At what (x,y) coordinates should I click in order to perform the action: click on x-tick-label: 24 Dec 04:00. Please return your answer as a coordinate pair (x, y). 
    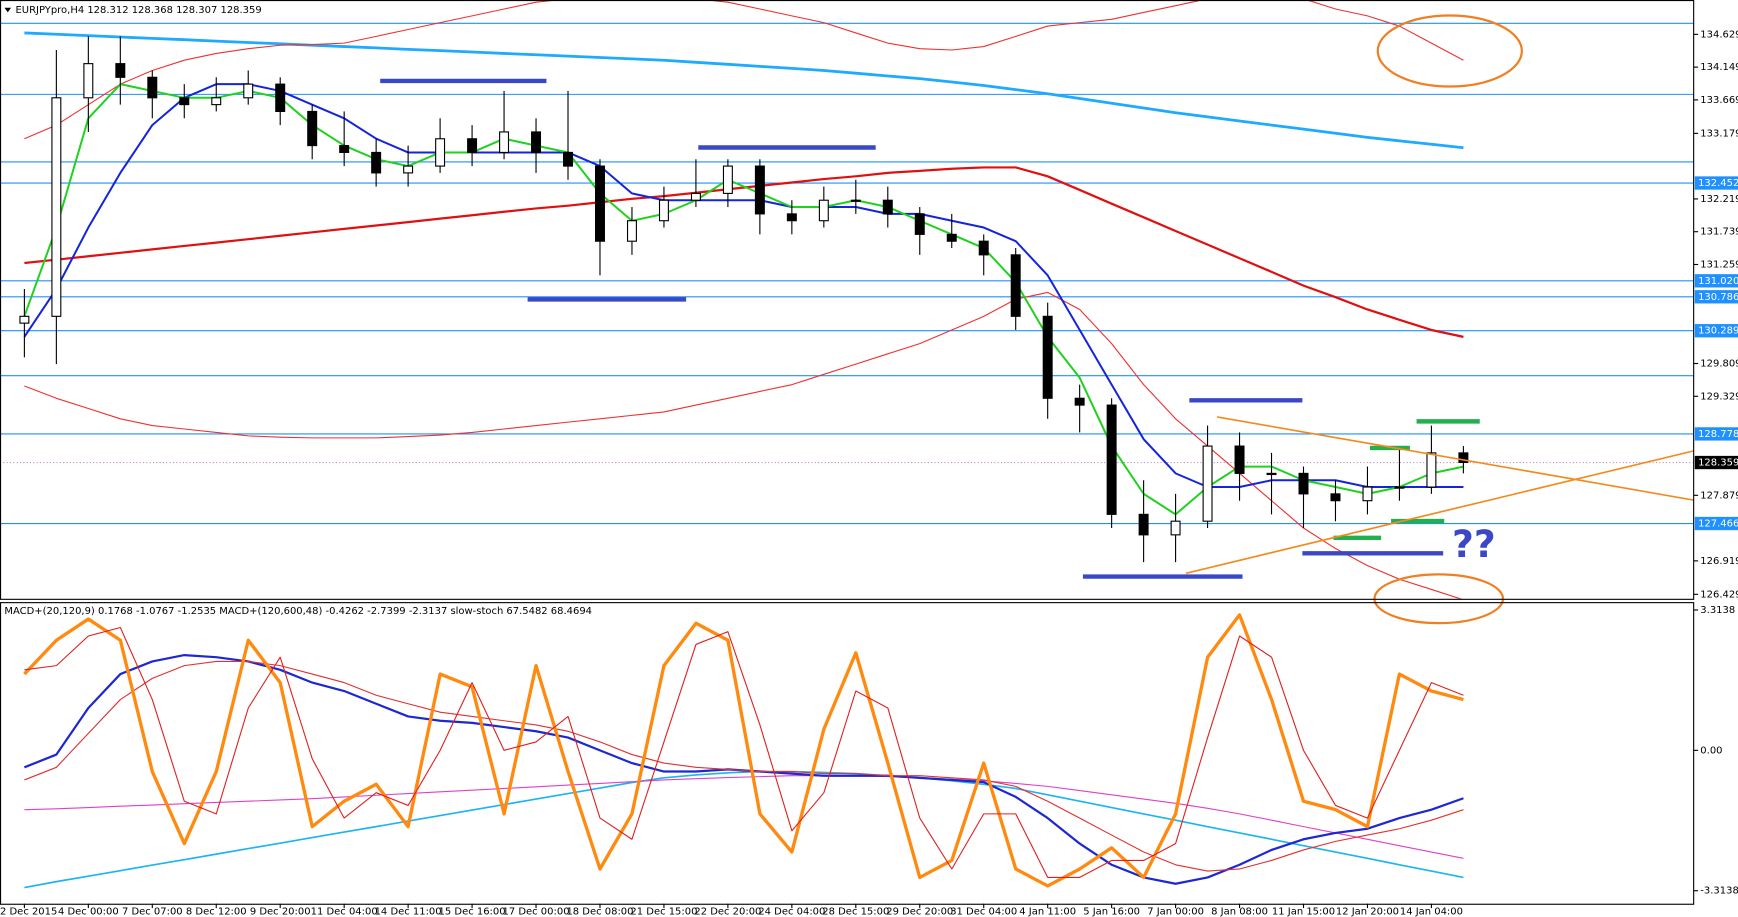
    Looking at the image, I should click on (791, 911).